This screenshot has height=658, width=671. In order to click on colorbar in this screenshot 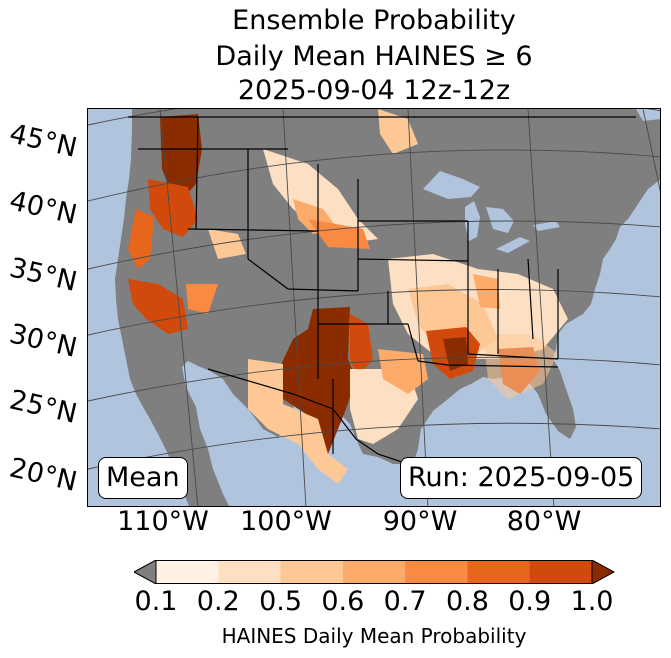, I will do `click(375, 572)`.